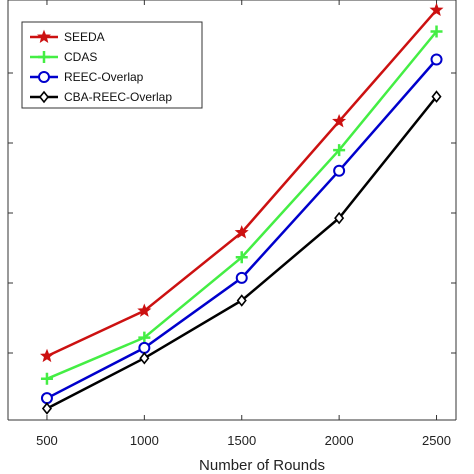  Describe the element at coordinates (241, 440) in the screenshot. I see `x-tick-label: 1500` at that location.